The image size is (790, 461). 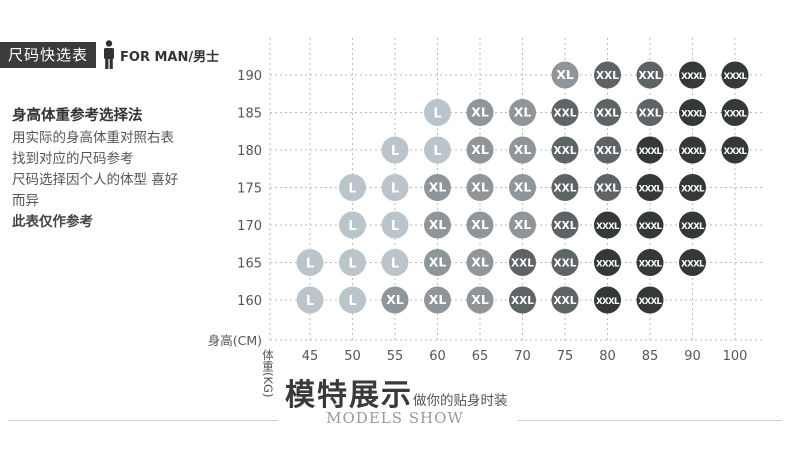 What do you see at coordinates (77, 116) in the screenshot?
I see `sidebar-heading: 身高体重参考选择法` at bounding box center [77, 116].